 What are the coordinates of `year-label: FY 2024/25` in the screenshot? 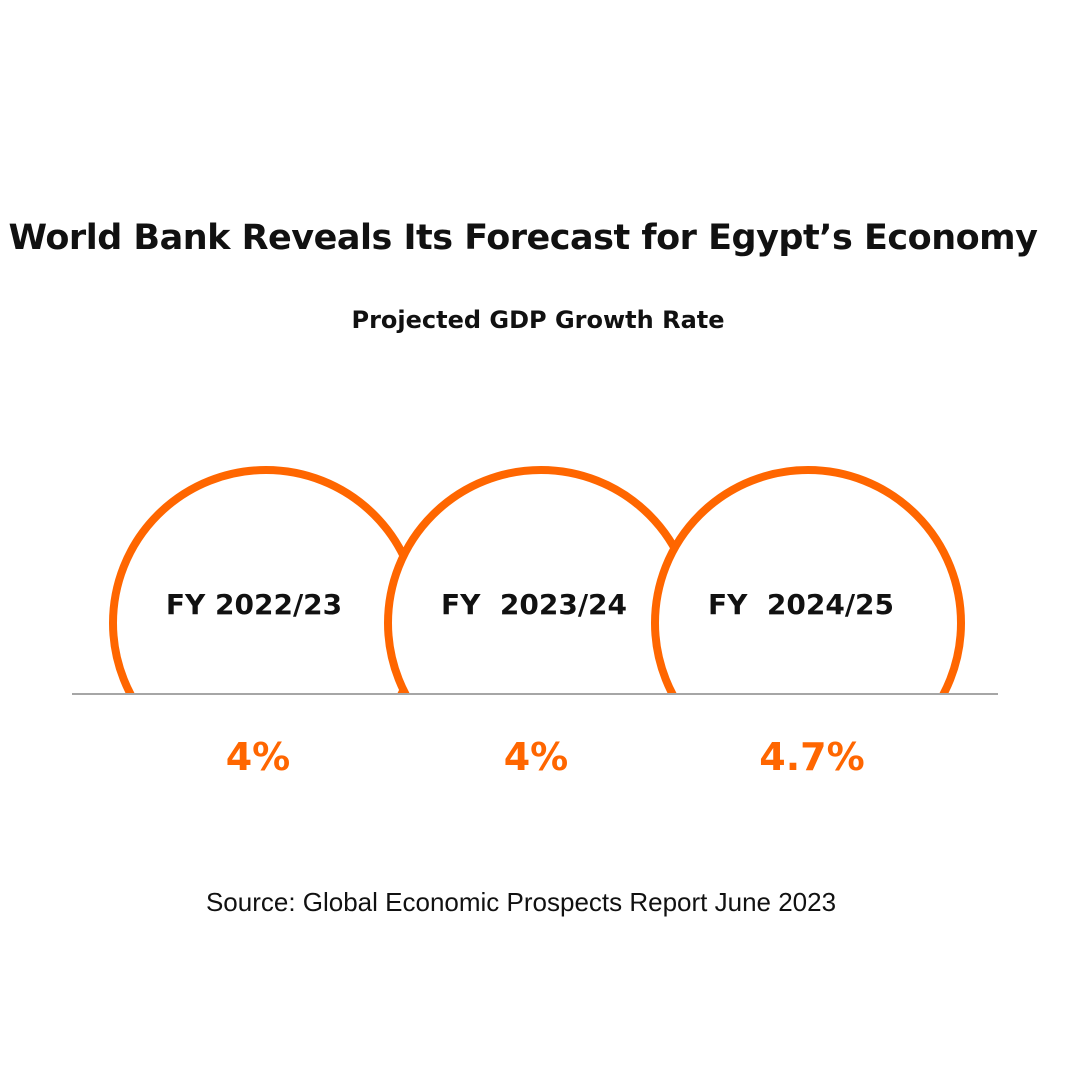 It's located at (801, 604).